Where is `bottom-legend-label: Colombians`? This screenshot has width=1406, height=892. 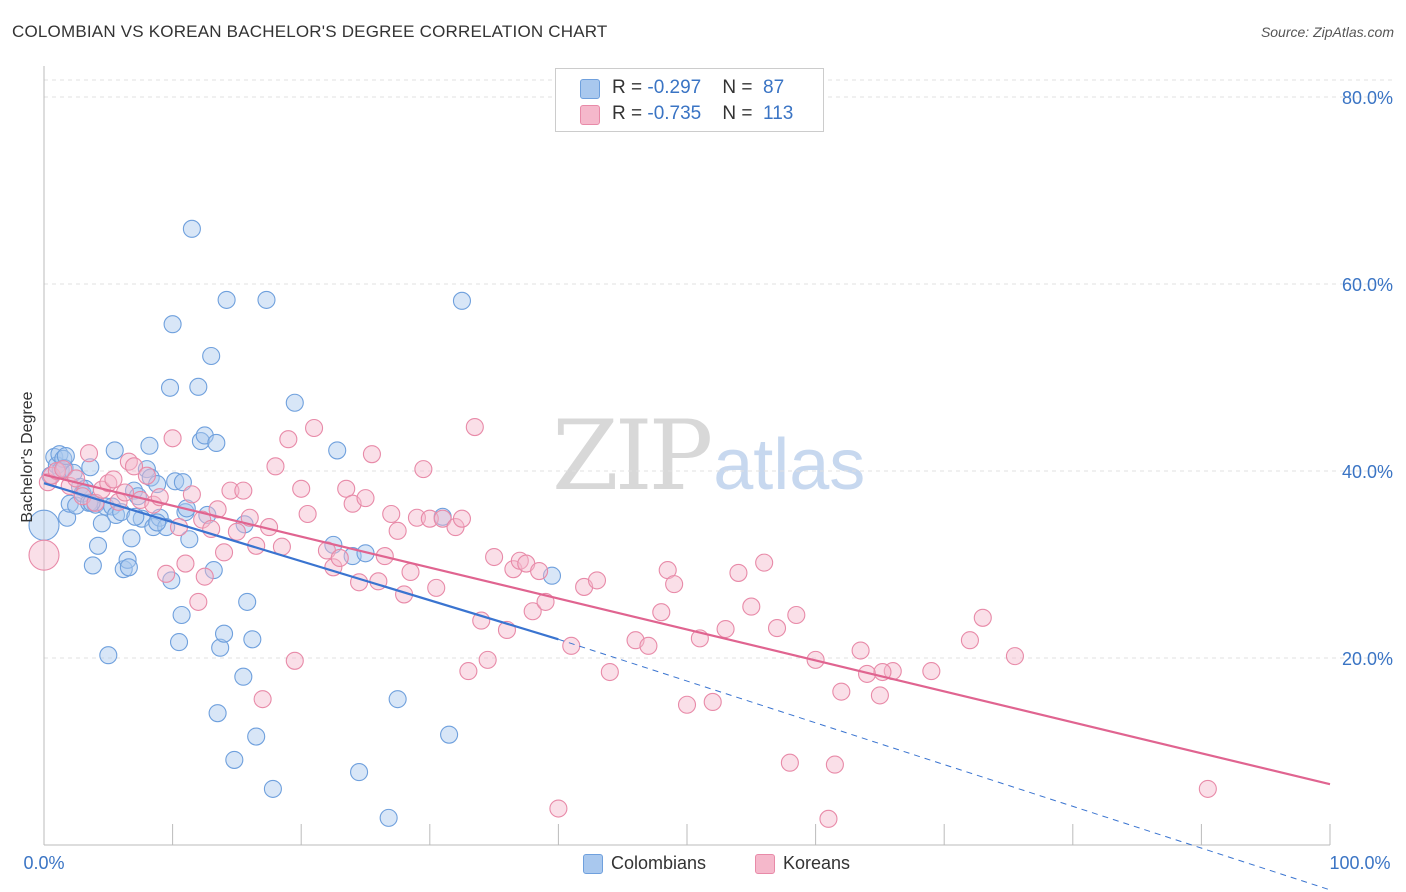 bottom-legend-label: Colombians is located at coordinates (659, 863).